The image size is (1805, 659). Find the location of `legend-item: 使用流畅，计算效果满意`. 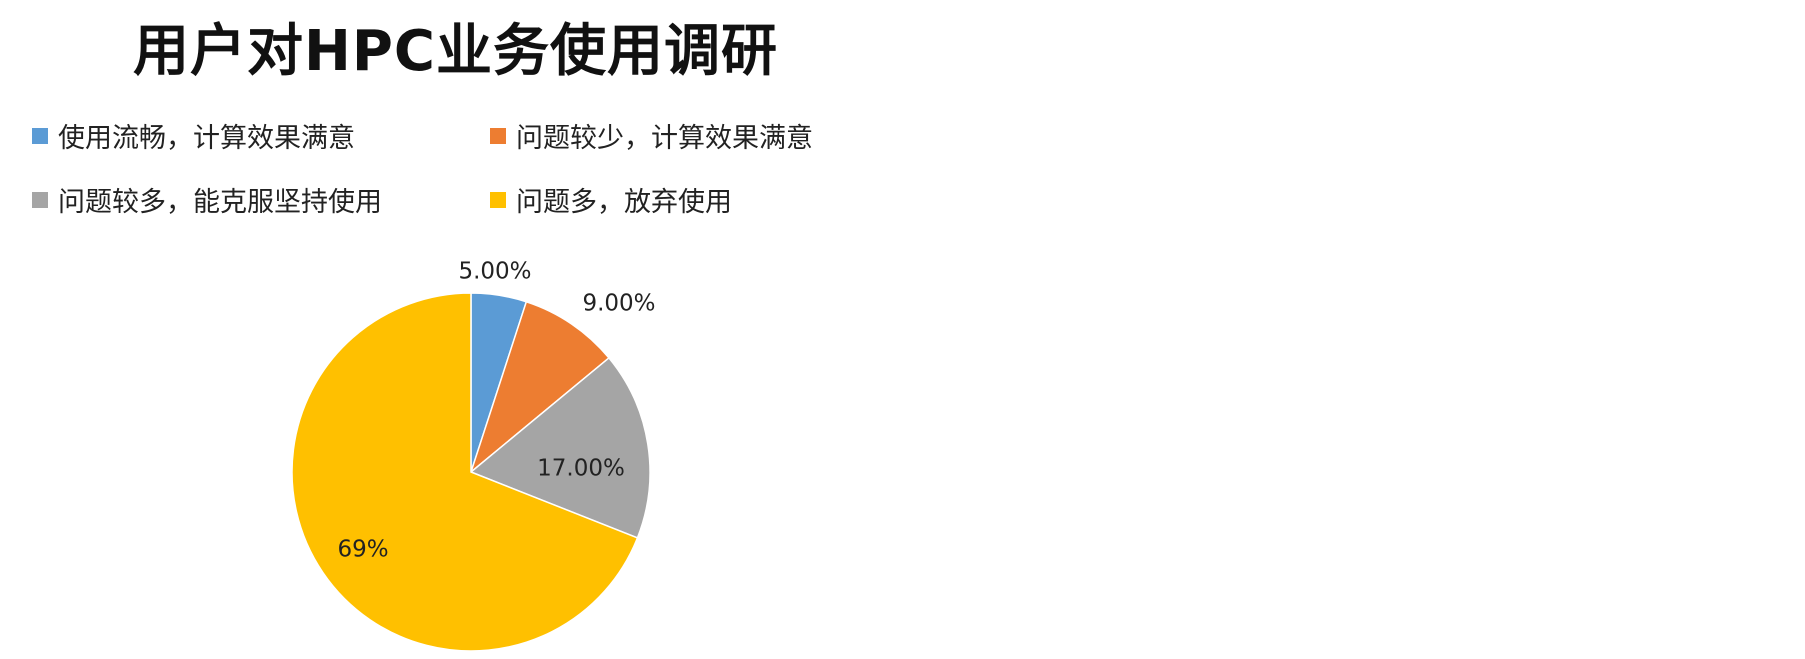

legend-item: 使用流畅，计算效果满意 is located at coordinates (193, 135).